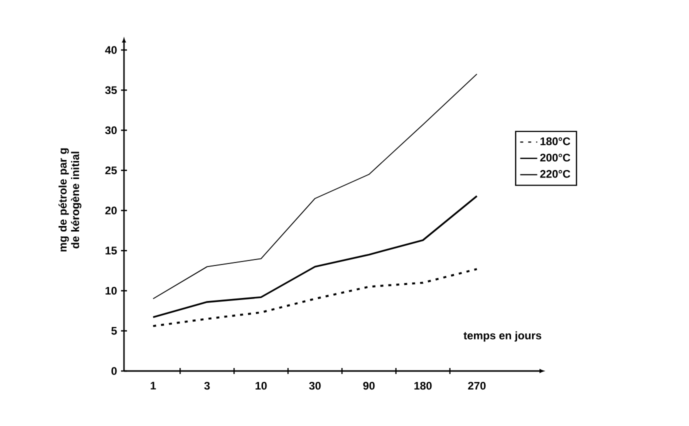 Image resolution: width=689 pixels, height=426 pixels. What do you see at coordinates (111, 250) in the screenshot?
I see `y-tick-label: 15` at bounding box center [111, 250].